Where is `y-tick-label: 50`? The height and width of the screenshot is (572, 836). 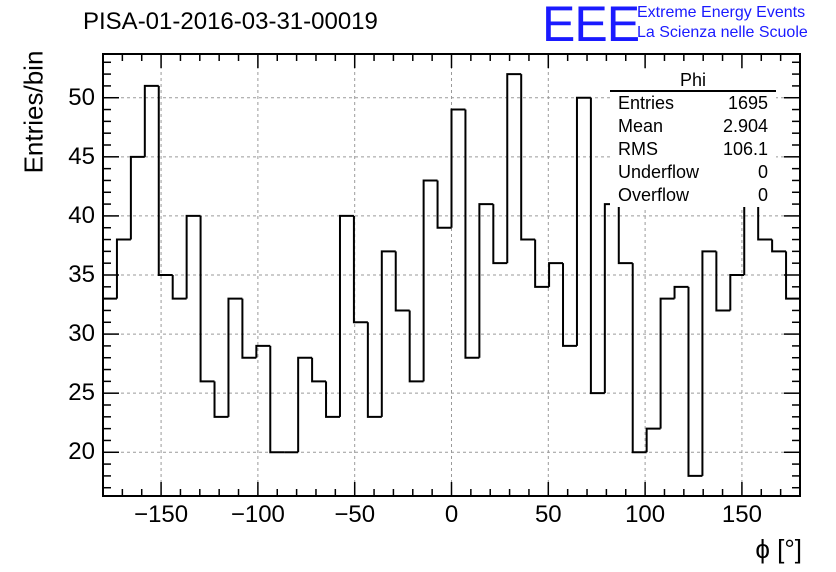
y-tick-label: 50 is located at coordinates (81, 97).